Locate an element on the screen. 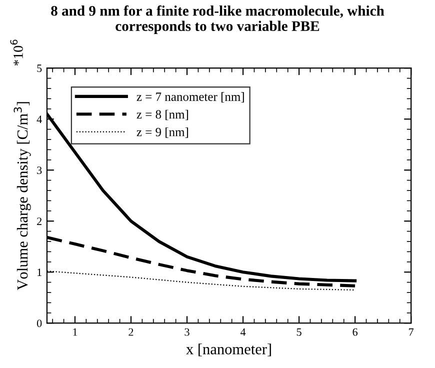  y-tick-label: 3 is located at coordinates (39, 170).